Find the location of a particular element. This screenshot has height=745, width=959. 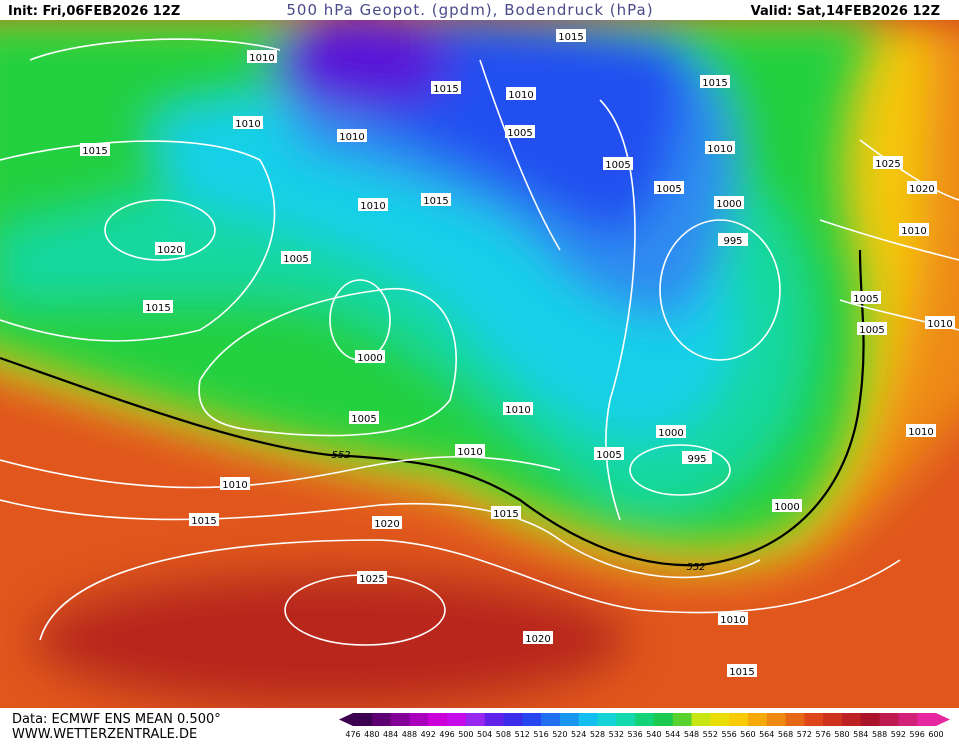

colorbar-label: 568 is located at coordinates (785, 734).